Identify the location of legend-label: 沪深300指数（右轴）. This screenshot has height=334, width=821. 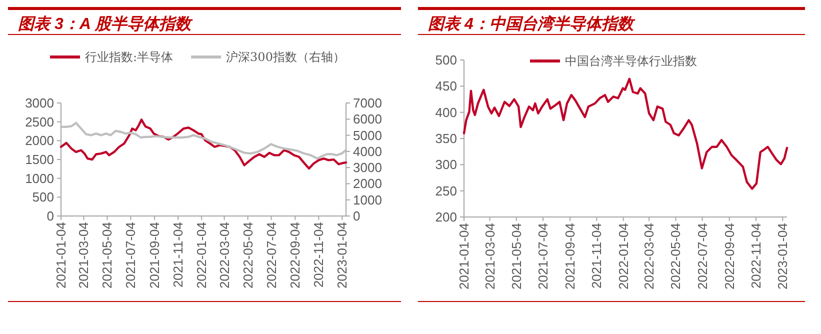
(285, 57).